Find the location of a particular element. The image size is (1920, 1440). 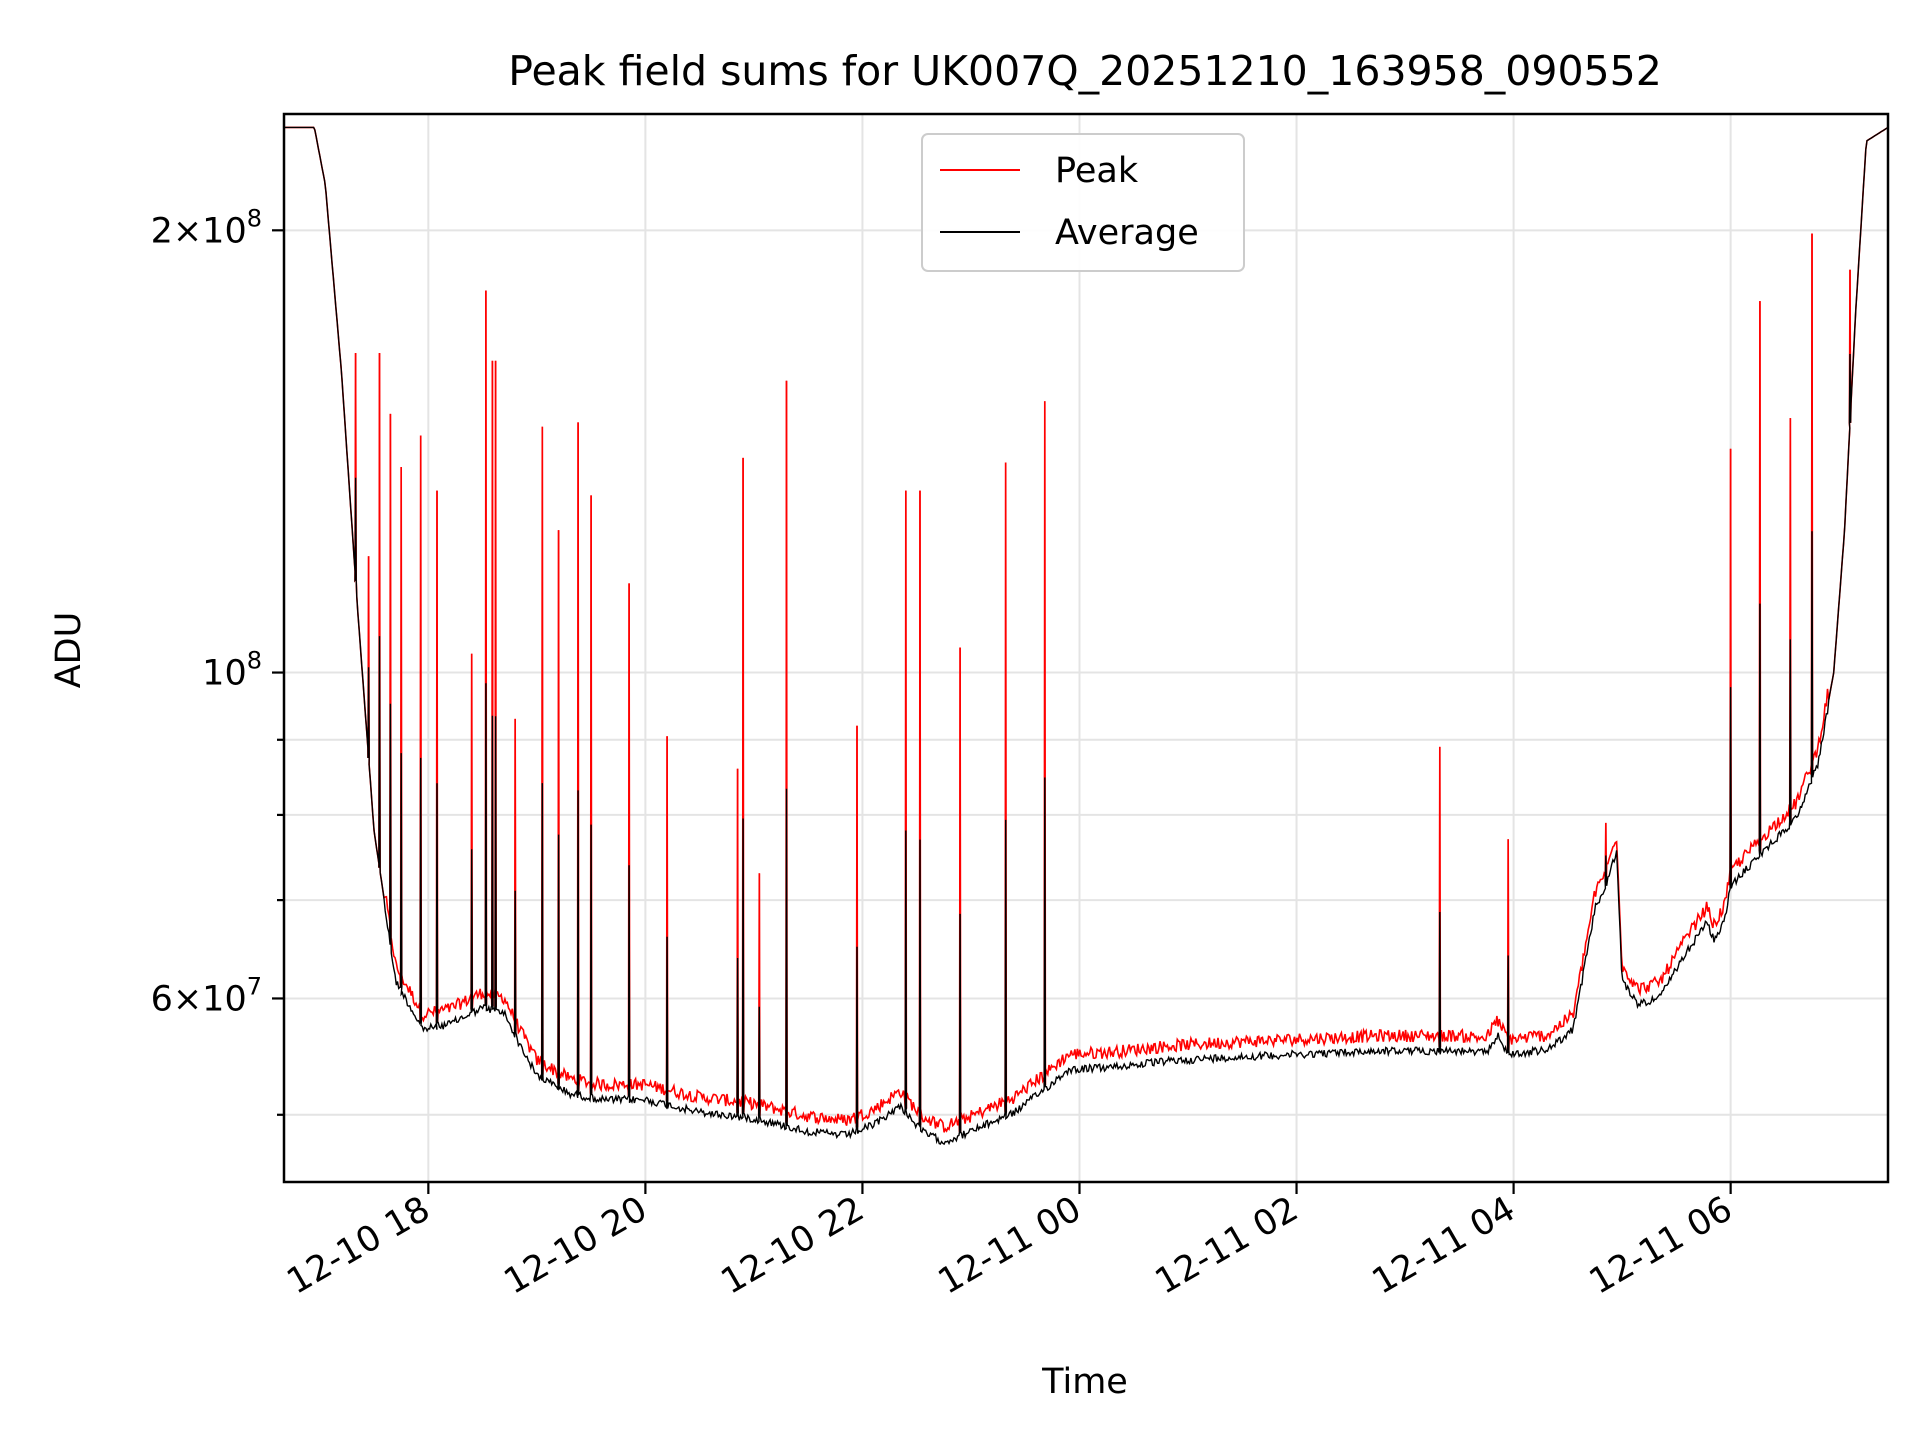

legend: Peak Average is located at coordinates (1083, 202).